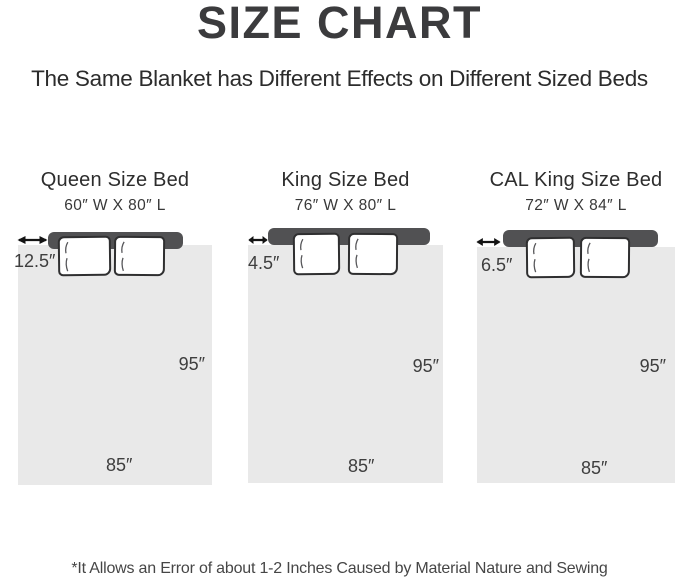  What do you see at coordinates (497, 265) in the screenshot?
I see `overhang-label: 6.5″` at bounding box center [497, 265].